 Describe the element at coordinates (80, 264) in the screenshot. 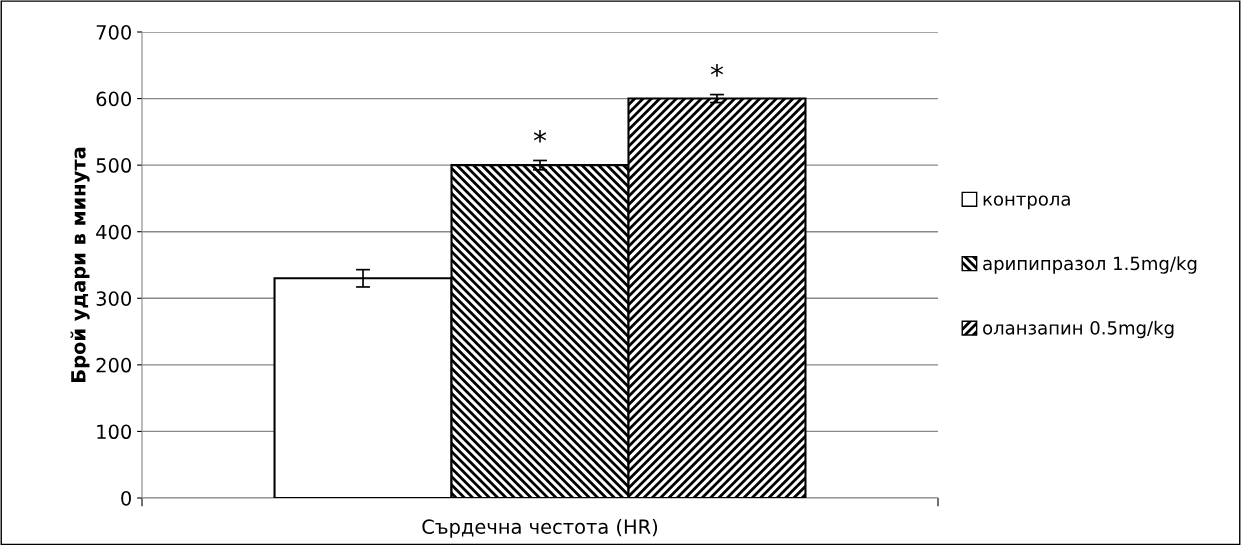

I see `y-axis-title: Брой удари в минута` at that location.